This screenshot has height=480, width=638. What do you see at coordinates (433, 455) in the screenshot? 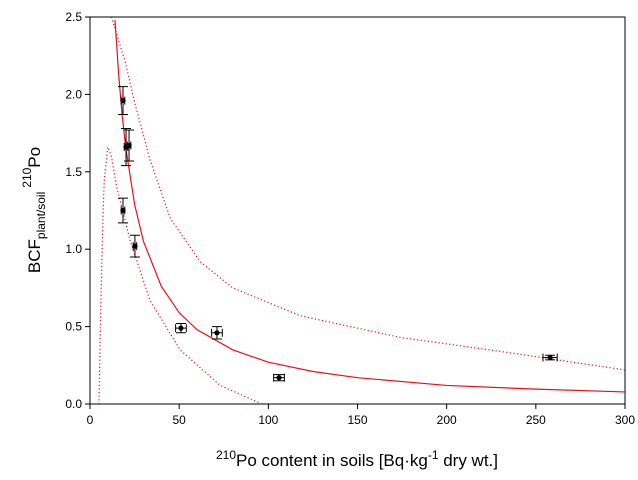
I see `x-label-sup: -1` at bounding box center [433, 455].